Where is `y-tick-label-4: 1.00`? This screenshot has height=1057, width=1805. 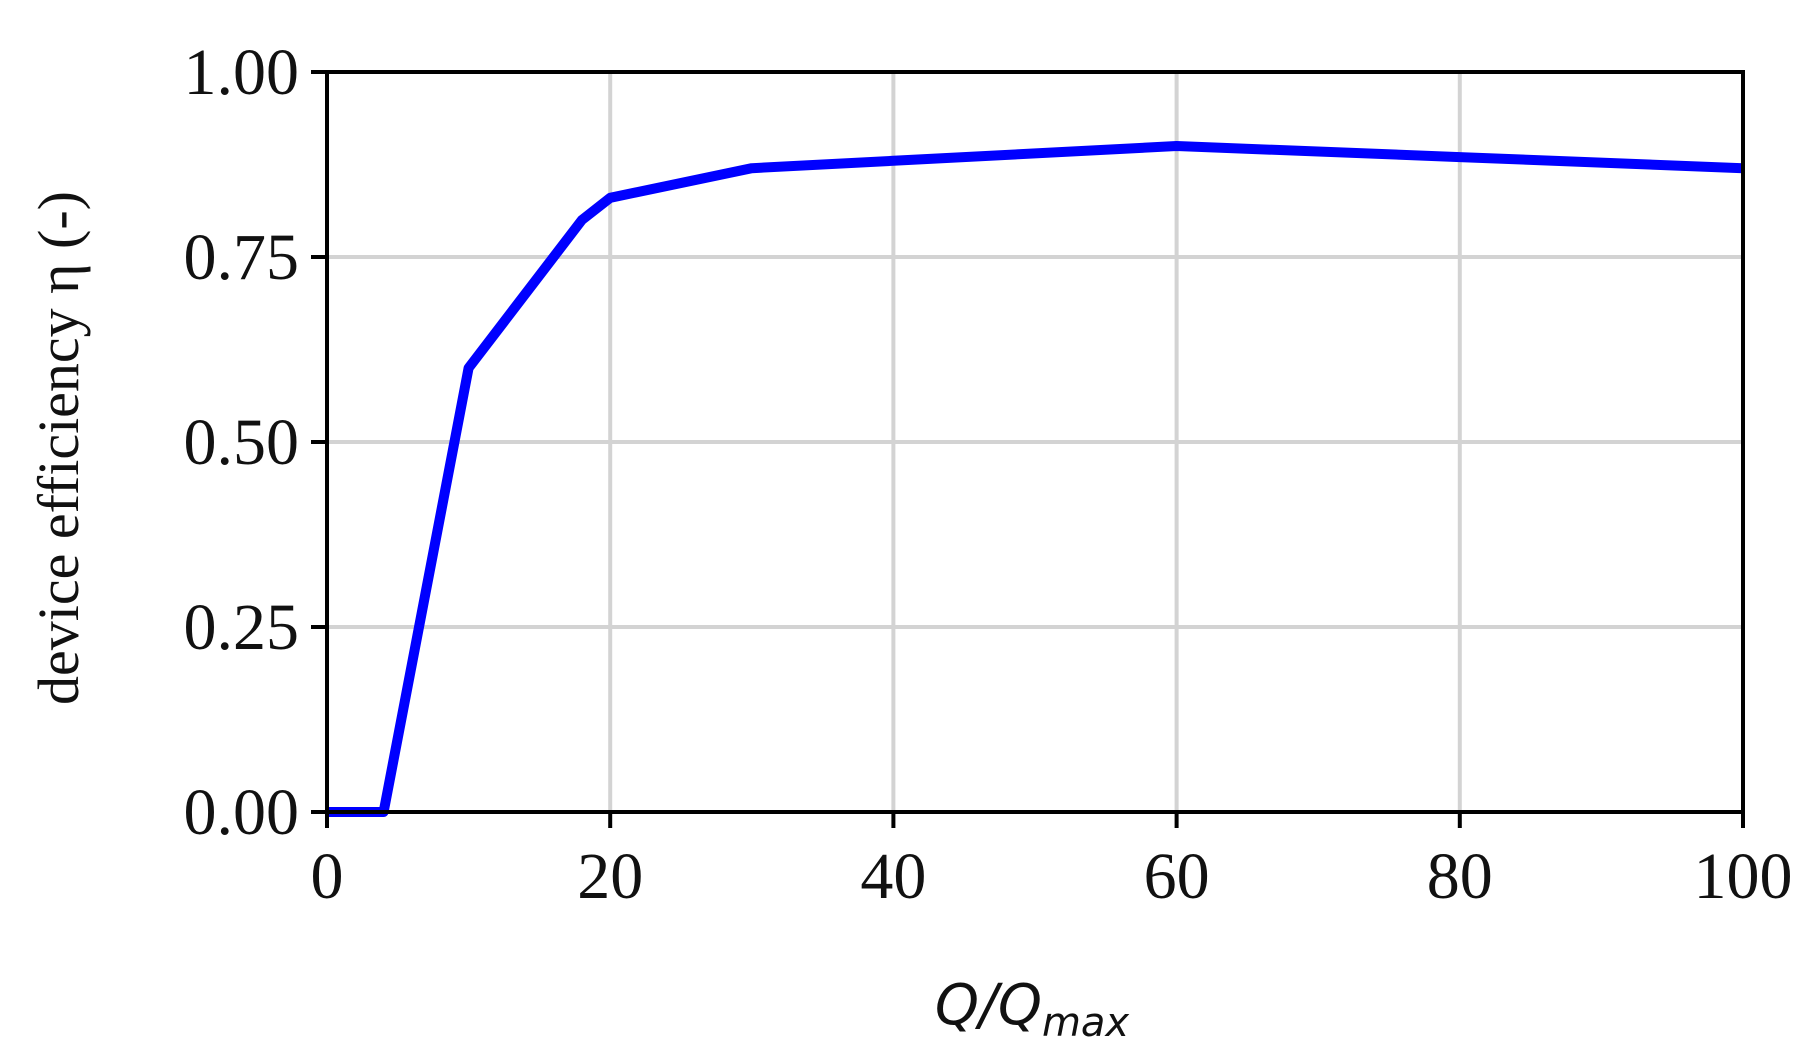
y-tick-label-4: 1.00 is located at coordinates (242, 72).